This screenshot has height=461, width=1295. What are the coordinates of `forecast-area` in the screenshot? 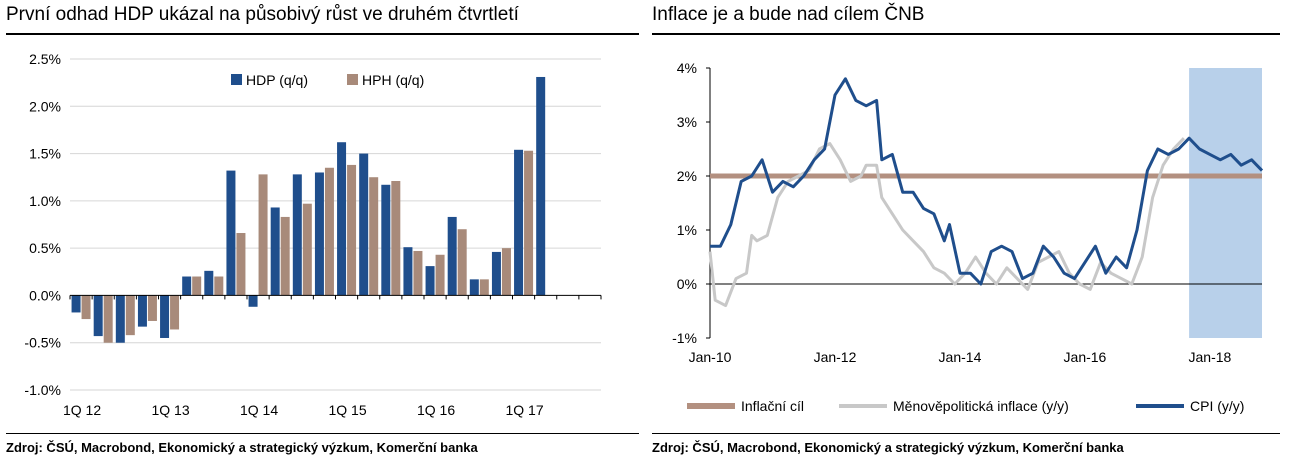 It's located at (1225, 203).